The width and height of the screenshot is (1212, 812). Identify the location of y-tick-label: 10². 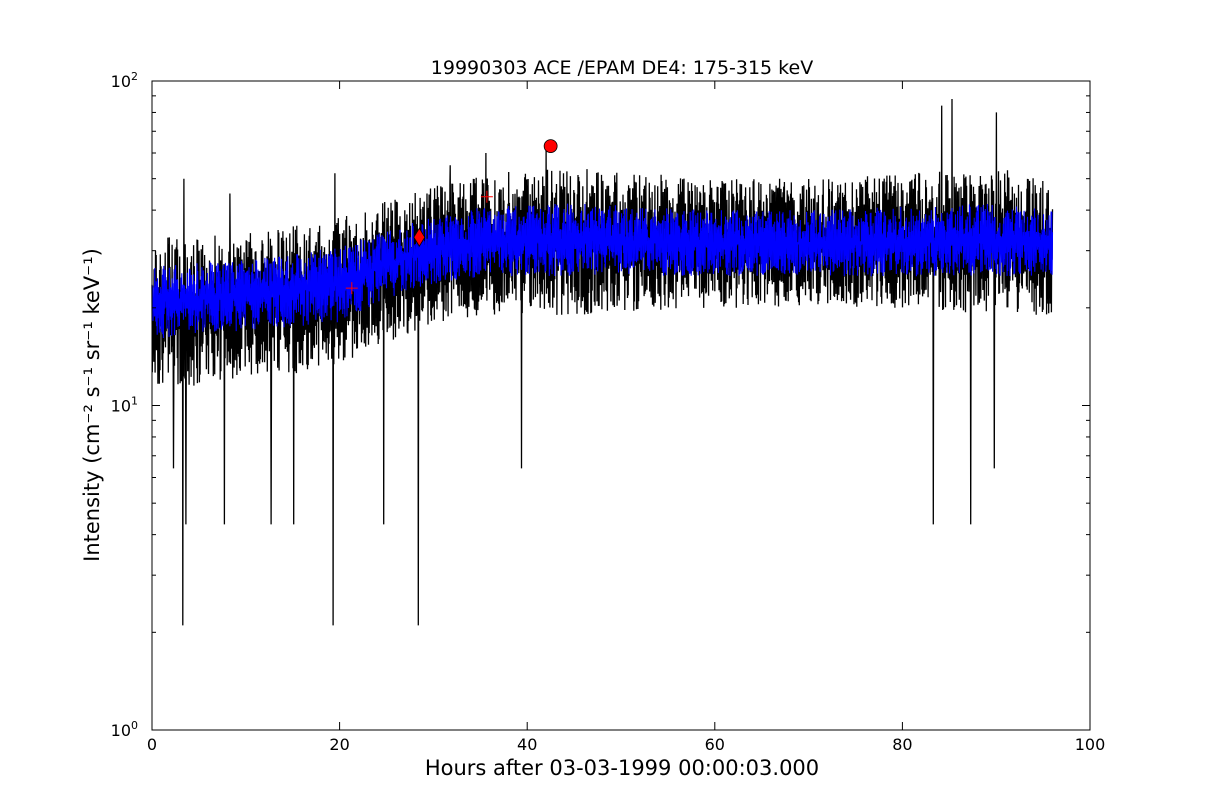
(124, 80).